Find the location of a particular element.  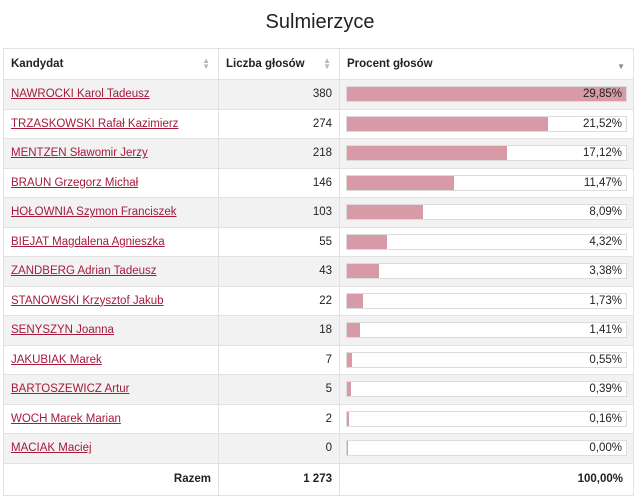

percent-bar: 11,47% is located at coordinates (486, 182).